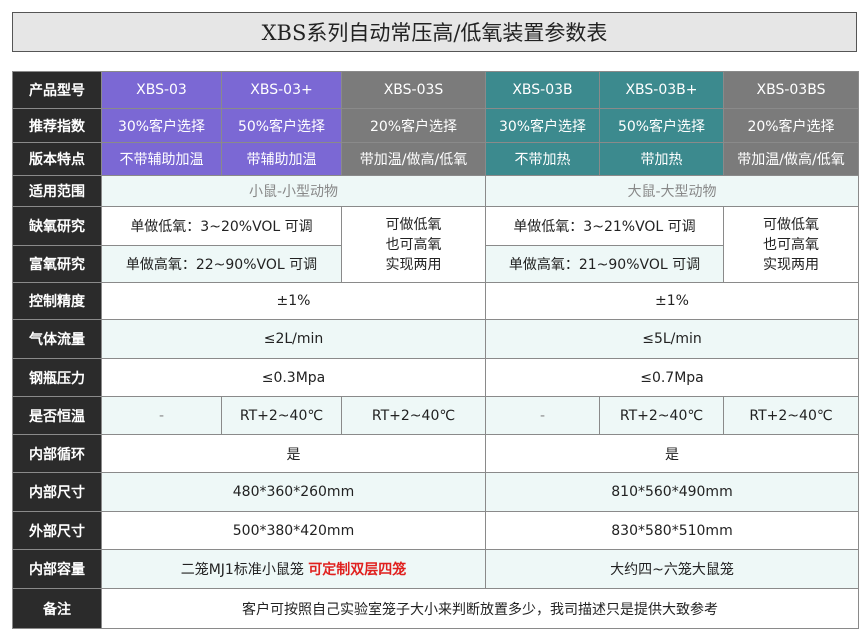 This screenshot has width=865, height=633. What do you see at coordinates (293, 339) in the screenshot?
I see `flow-small: ≤2L/min` at bounding box center [293, 339].